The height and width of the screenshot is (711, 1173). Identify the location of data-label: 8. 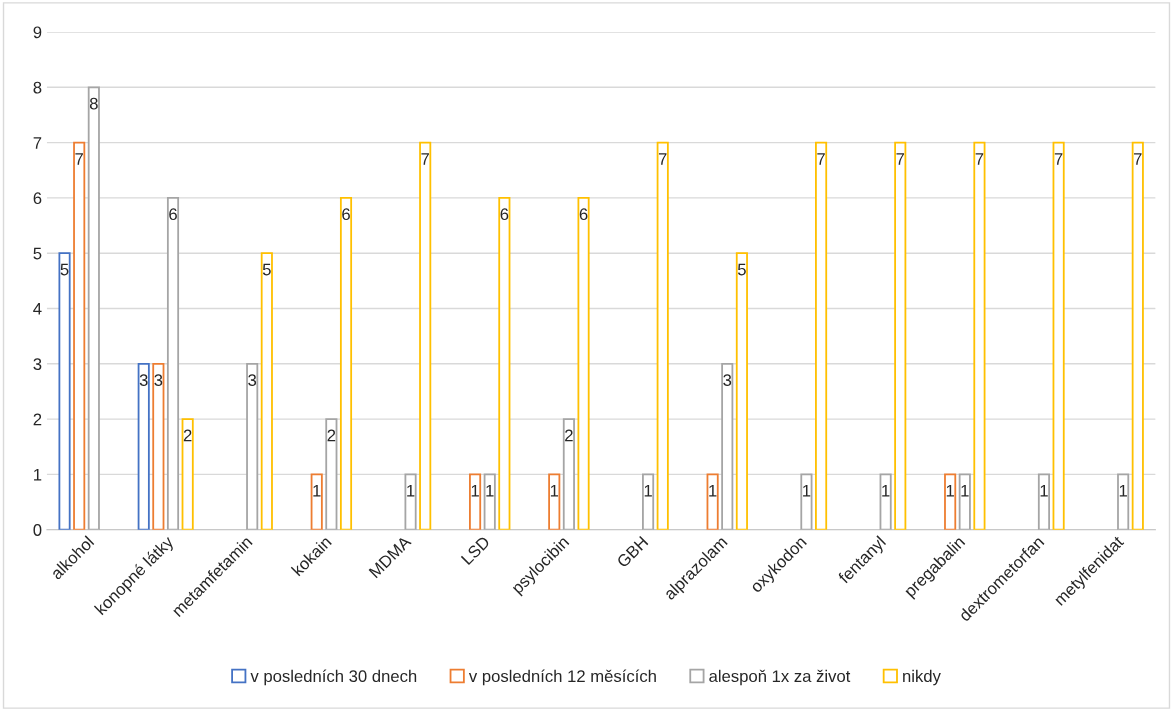
(93, 103).